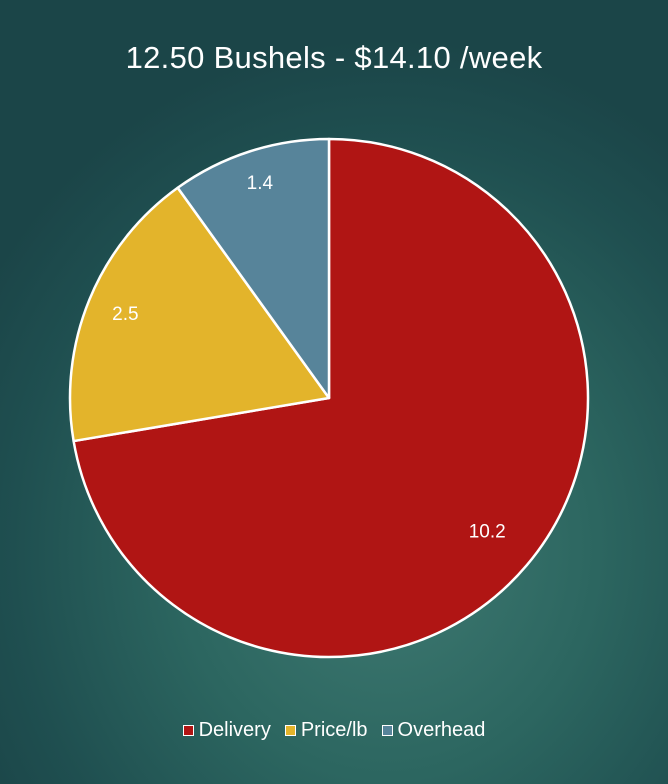 This screenshot has width=668, height=784. Describe the element at coordinates (487, 531) in the screenshot. I see `data-label-delivery: 10.2` at that location.